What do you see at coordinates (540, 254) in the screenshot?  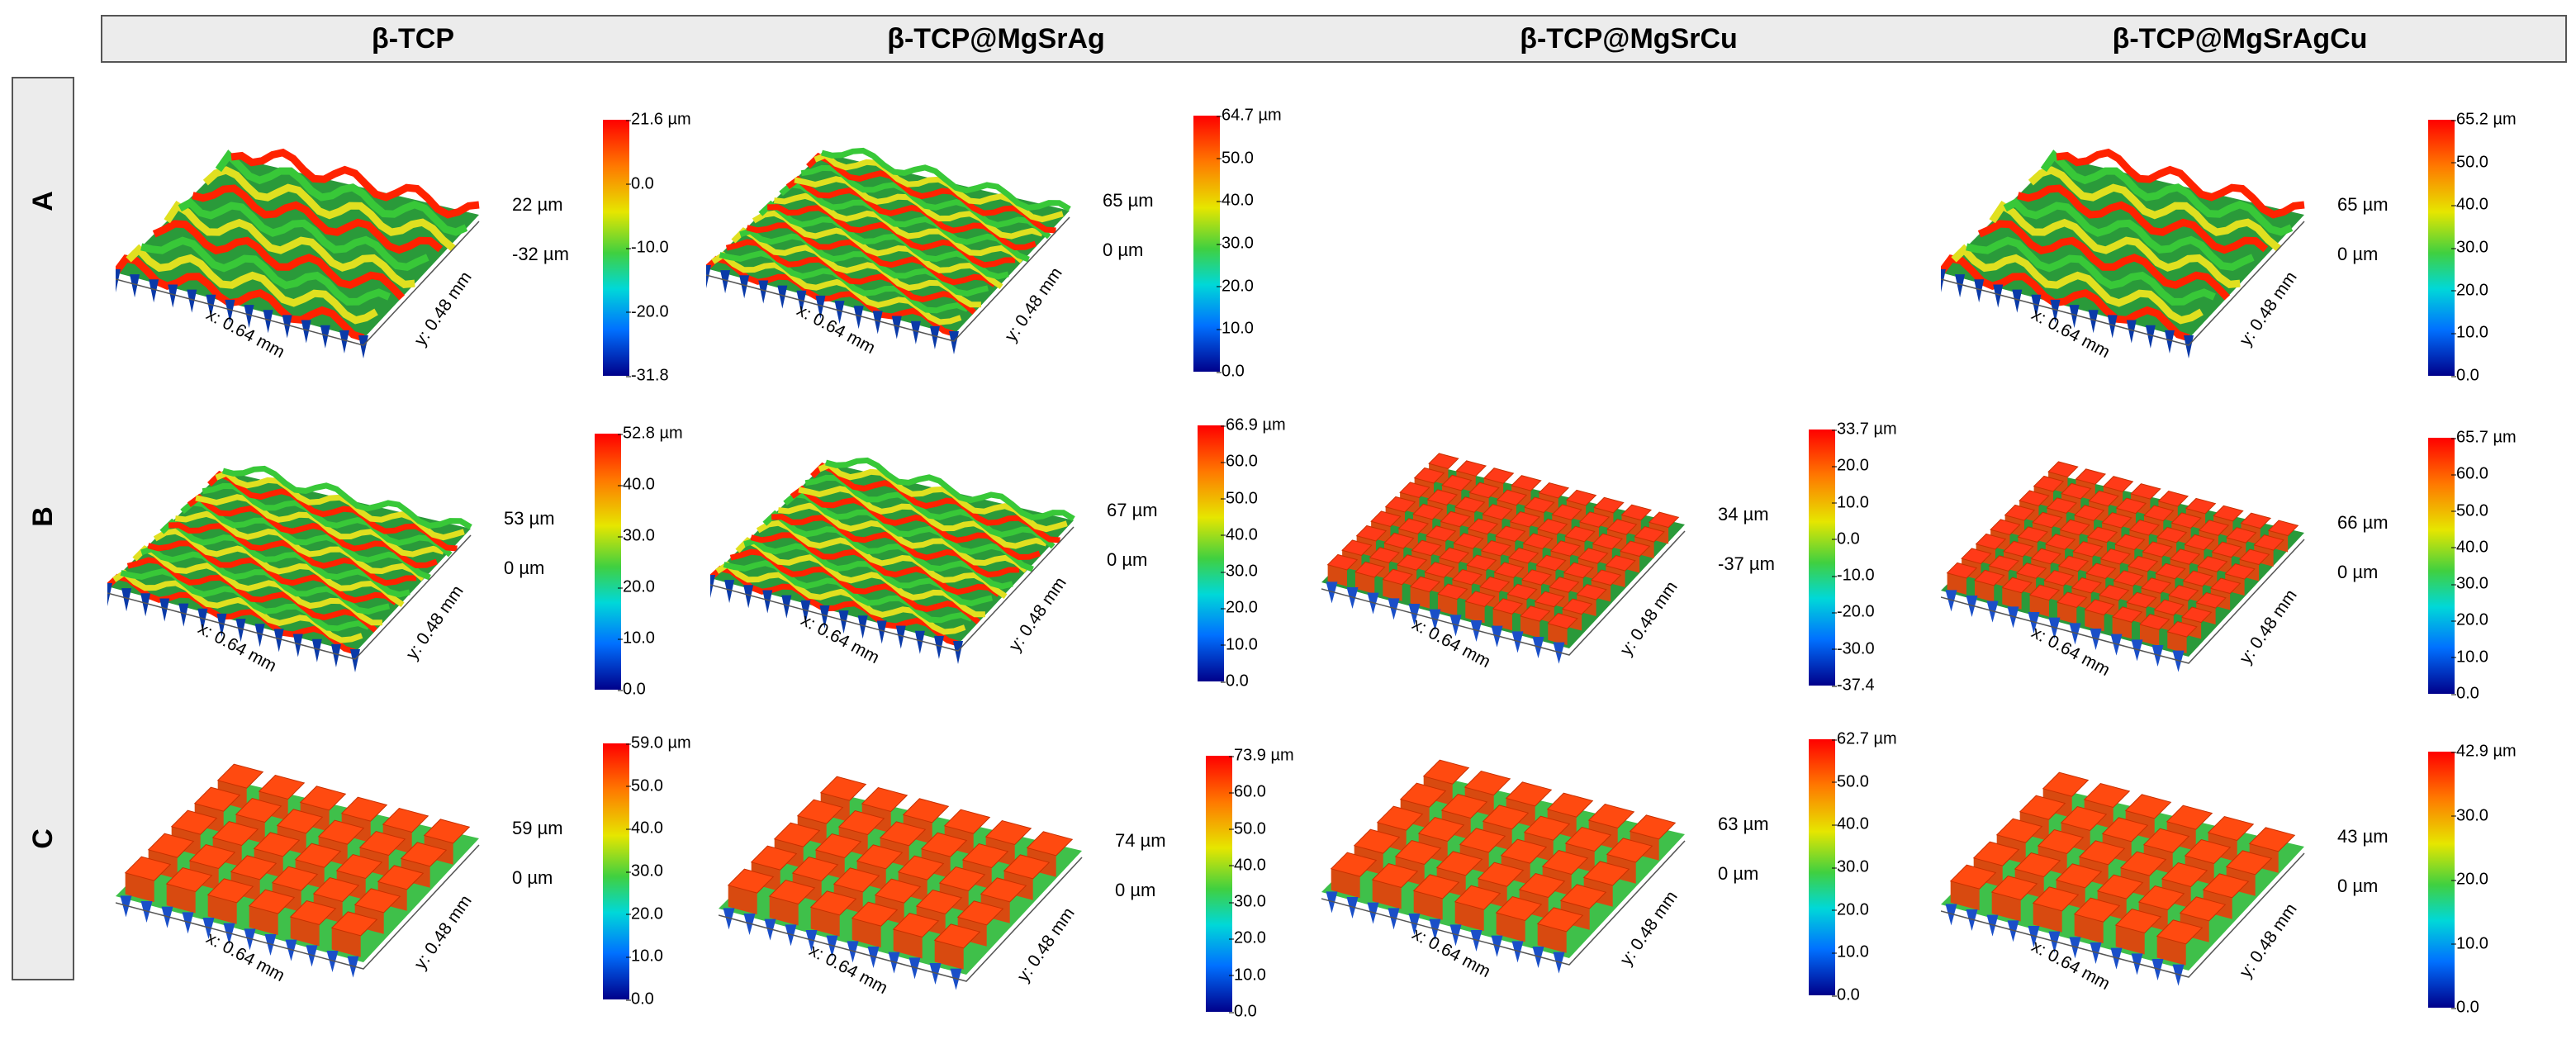 I see `height-scale-min: -32 µm` at bounding box center [540, 254].